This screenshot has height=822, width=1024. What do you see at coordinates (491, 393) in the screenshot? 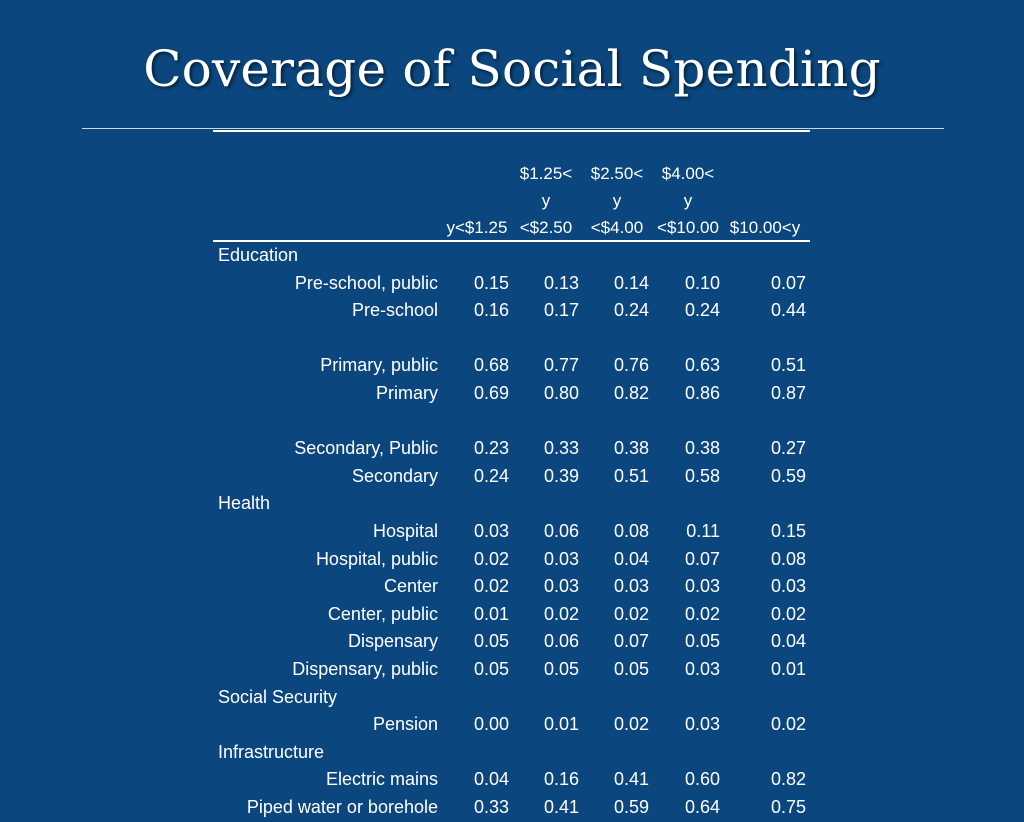
I see `table-cell: 0.69` at bounding box center [491, 393].